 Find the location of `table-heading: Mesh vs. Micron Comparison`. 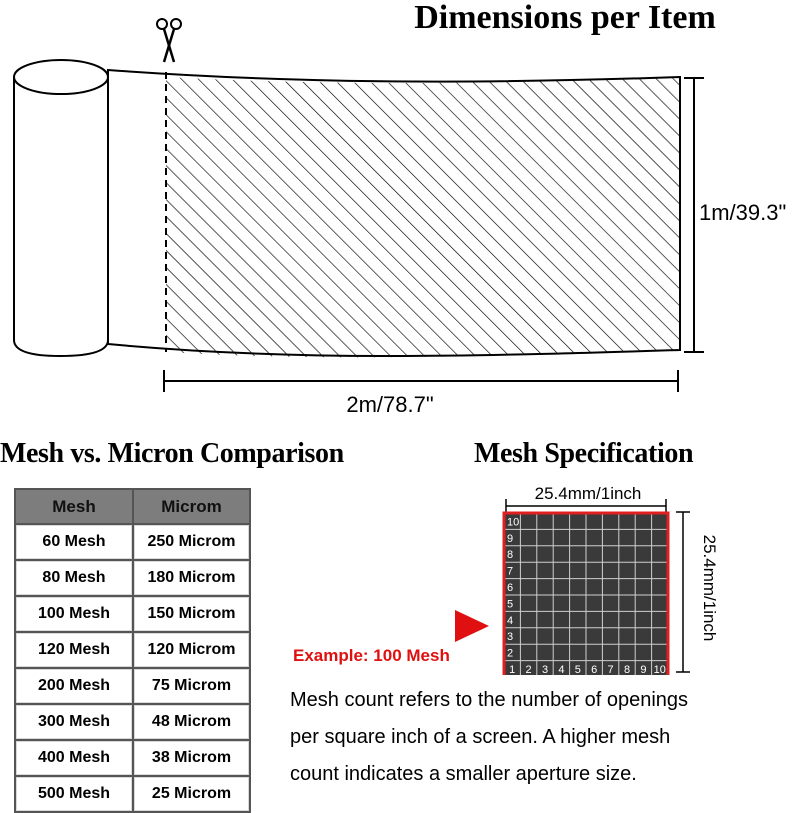

table-heading: Mesh vs. Micron Comparison is located at coordinates (172, 453).